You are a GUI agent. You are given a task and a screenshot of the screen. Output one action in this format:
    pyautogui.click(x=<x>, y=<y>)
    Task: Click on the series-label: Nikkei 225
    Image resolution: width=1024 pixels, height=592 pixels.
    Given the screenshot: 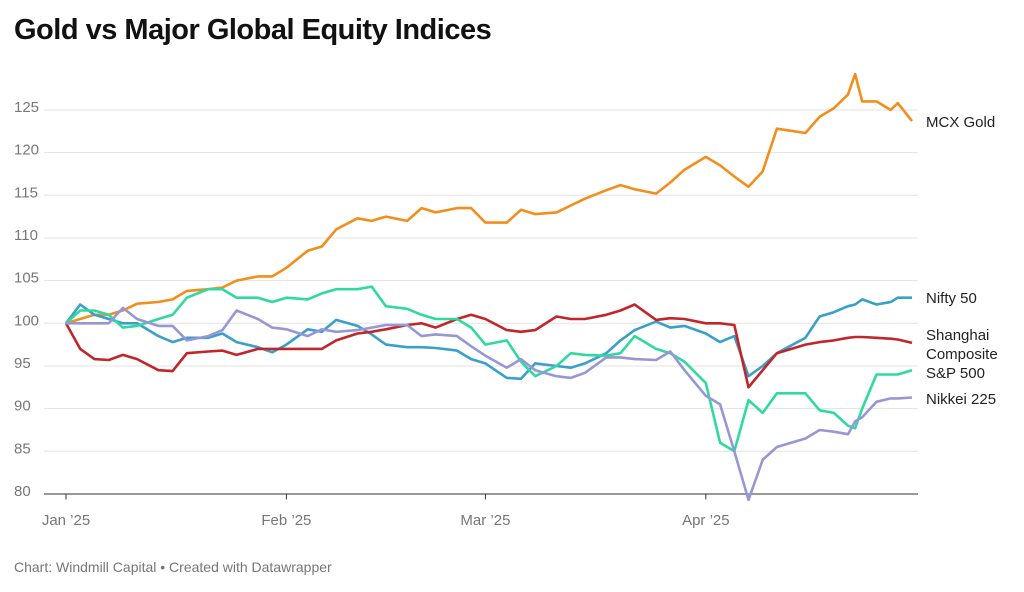 What is the action you would take?
    pyautogui.click(x=961, y=399)
    